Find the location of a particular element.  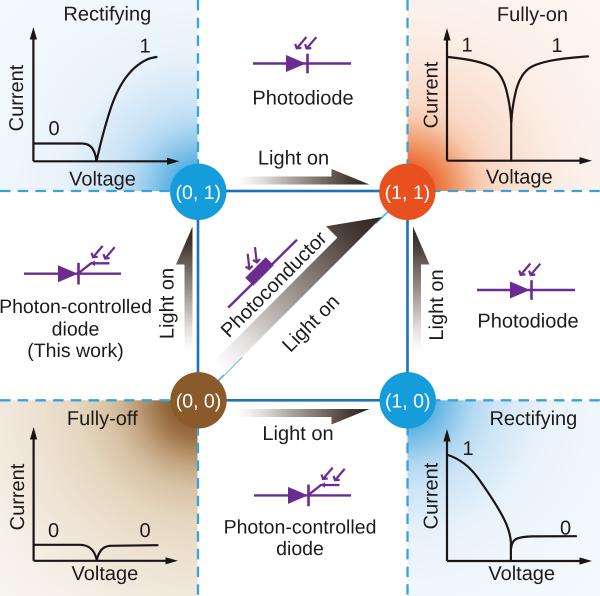

svg-text: Fully-off is located at coordinates (102, 419).